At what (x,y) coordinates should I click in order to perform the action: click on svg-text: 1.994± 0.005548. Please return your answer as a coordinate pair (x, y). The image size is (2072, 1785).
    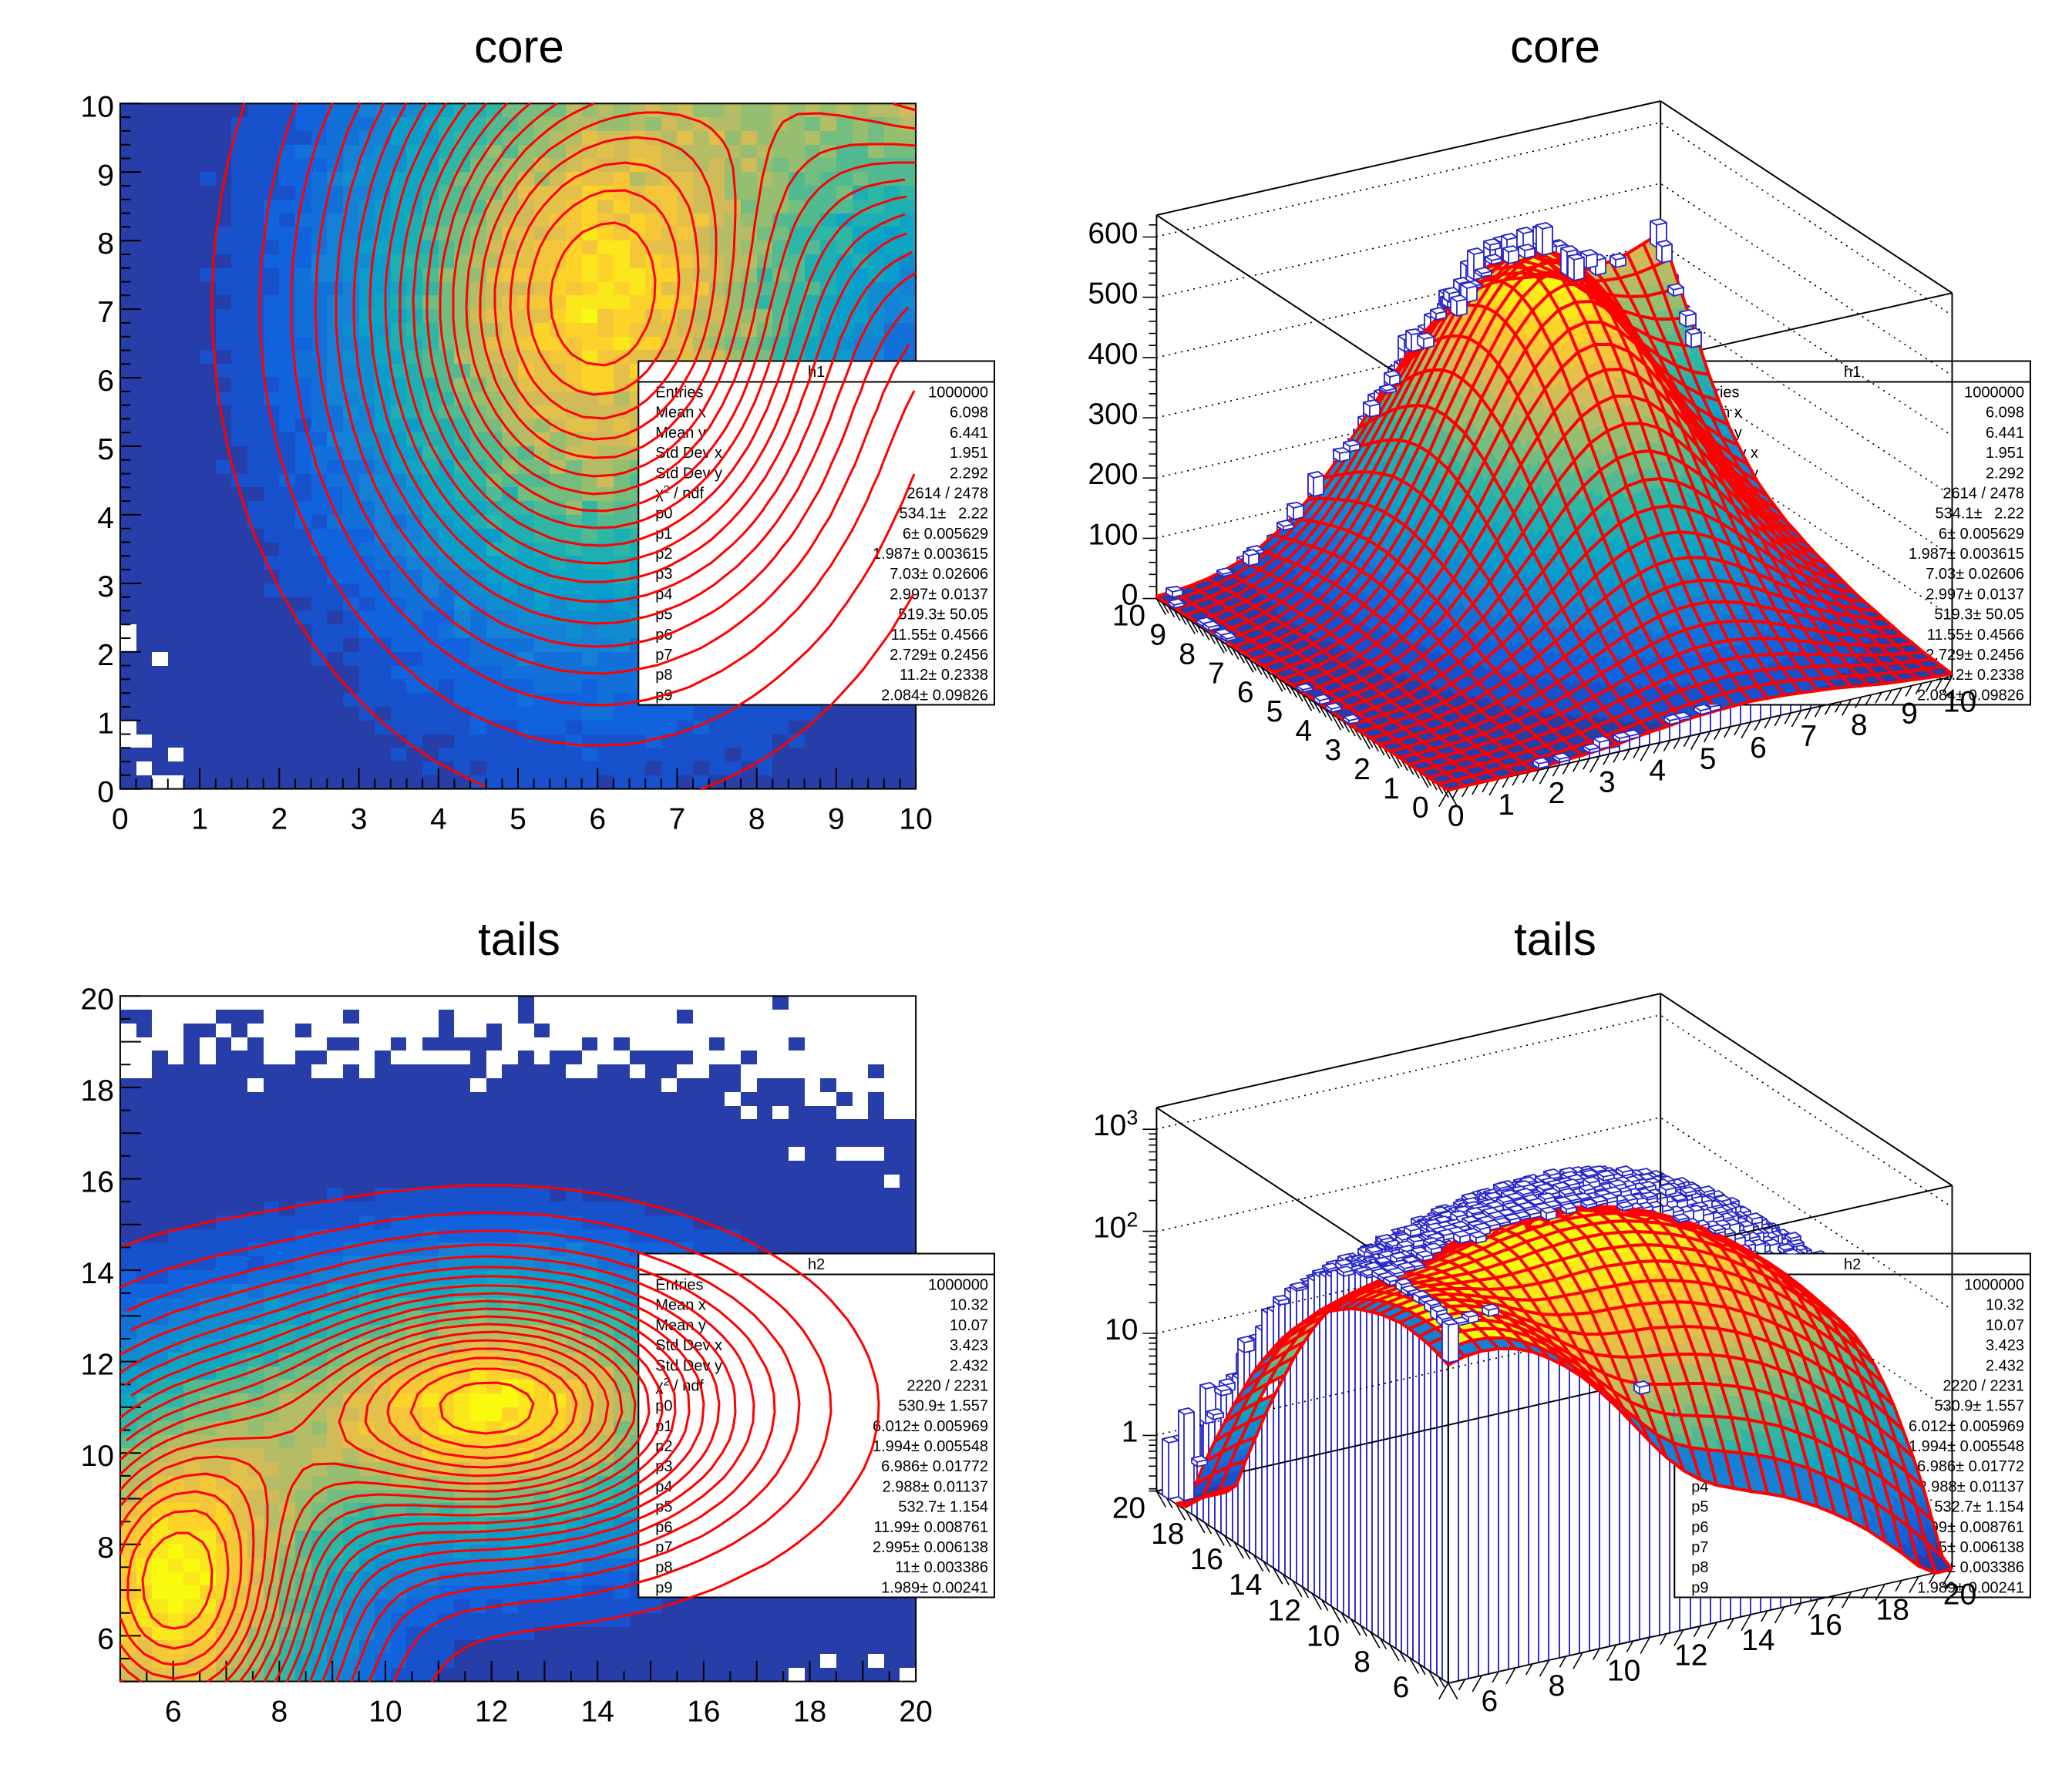
    Looking at the image, I should click on (931, 1446).